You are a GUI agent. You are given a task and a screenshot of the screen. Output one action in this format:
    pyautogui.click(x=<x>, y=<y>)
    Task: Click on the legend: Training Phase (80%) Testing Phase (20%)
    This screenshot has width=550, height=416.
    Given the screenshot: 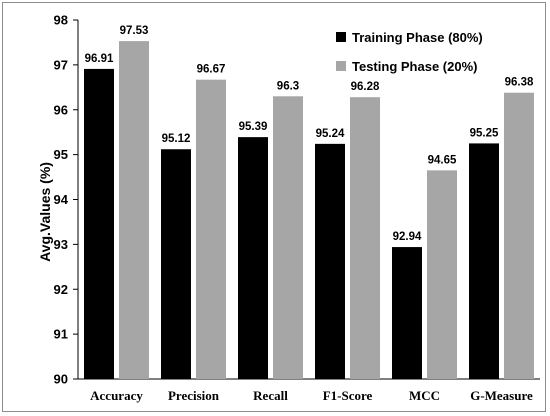 What is the action you would take?
    pyautogui.click(x=409, y=52)
    